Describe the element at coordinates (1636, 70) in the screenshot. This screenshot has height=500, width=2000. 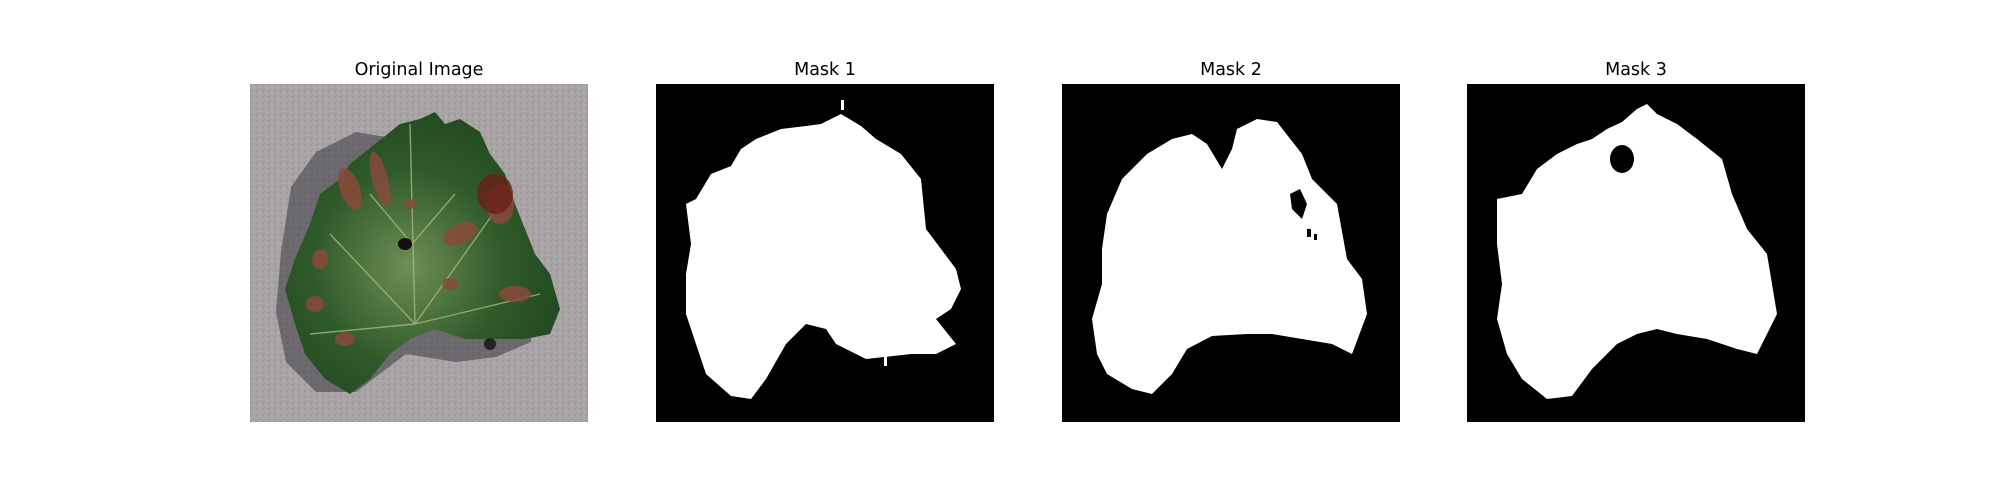
I see `panel-title: Mask 3` at that location.